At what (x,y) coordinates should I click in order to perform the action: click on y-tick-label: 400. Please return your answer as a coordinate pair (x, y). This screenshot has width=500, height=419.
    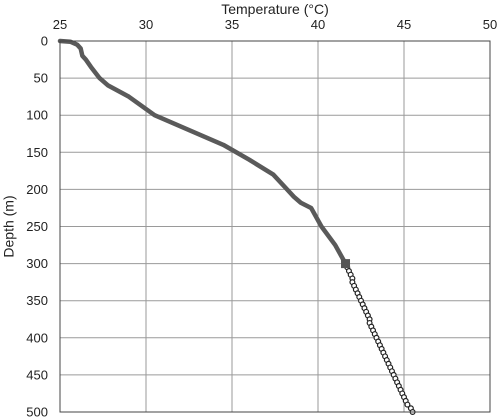
    Looking at the image, I should click on (37, 337).